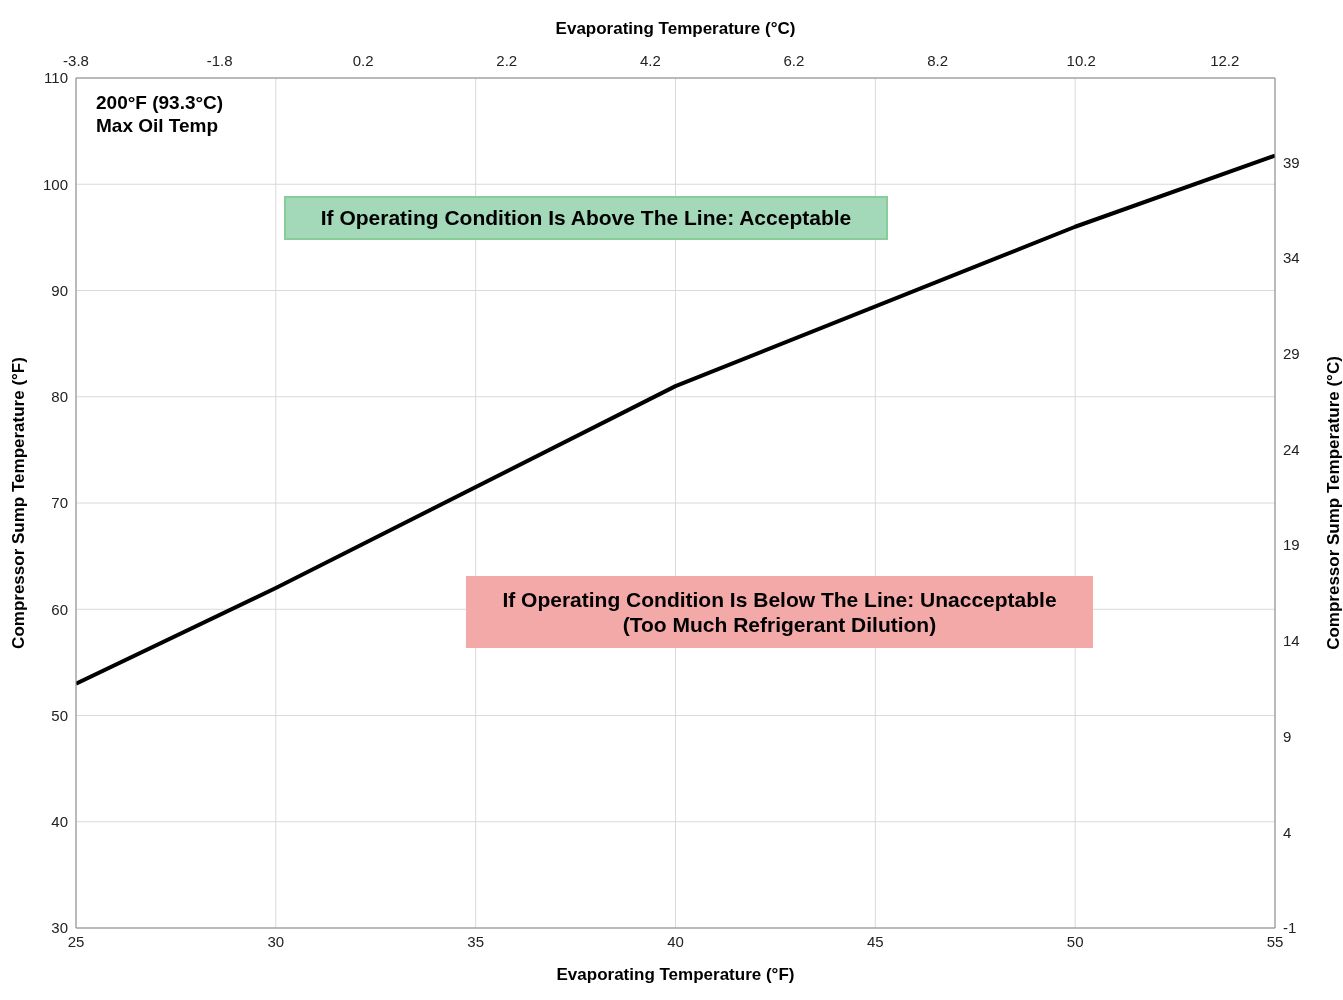 The width and height of the screenshot is (1343, 1000). I want to click on y2-tick-label: 9, so click(1287, 736).